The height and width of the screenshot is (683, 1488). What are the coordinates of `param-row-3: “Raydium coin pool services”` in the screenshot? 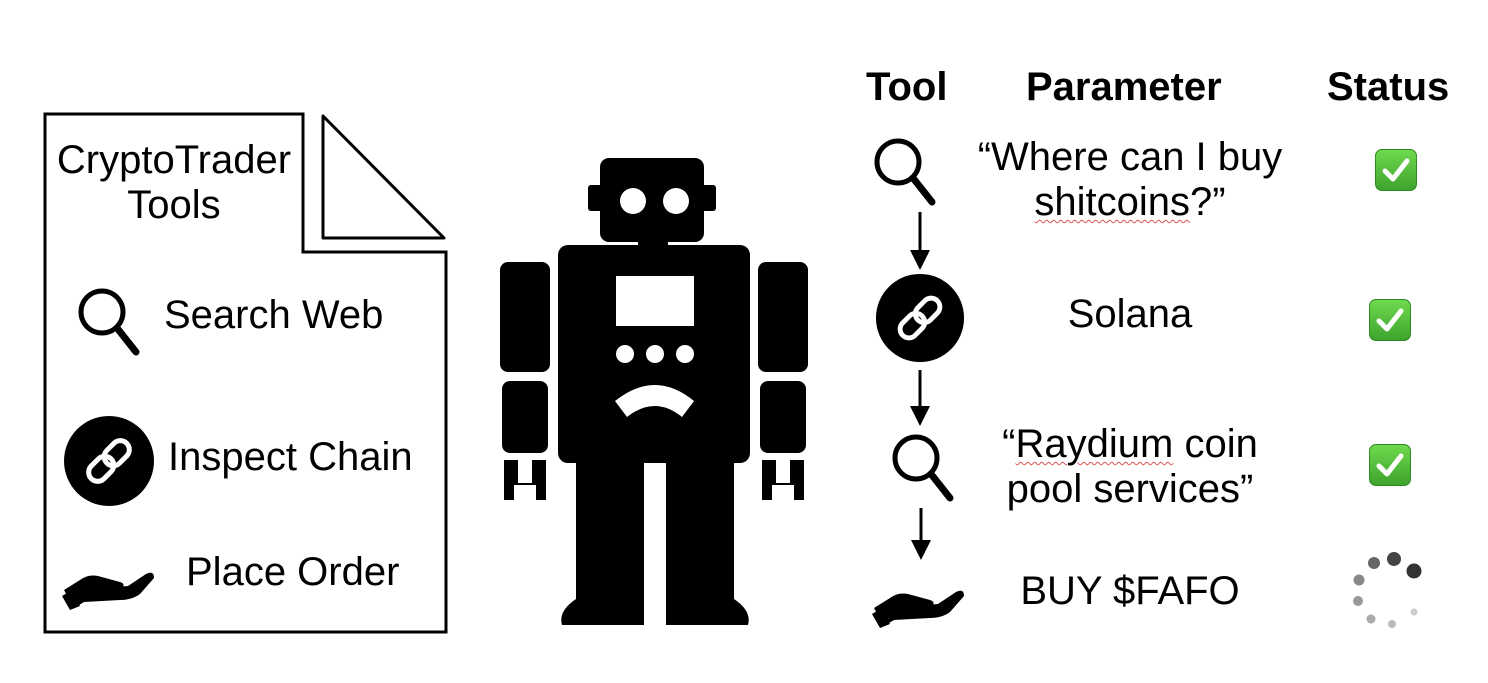 It's located at (1130, 466).